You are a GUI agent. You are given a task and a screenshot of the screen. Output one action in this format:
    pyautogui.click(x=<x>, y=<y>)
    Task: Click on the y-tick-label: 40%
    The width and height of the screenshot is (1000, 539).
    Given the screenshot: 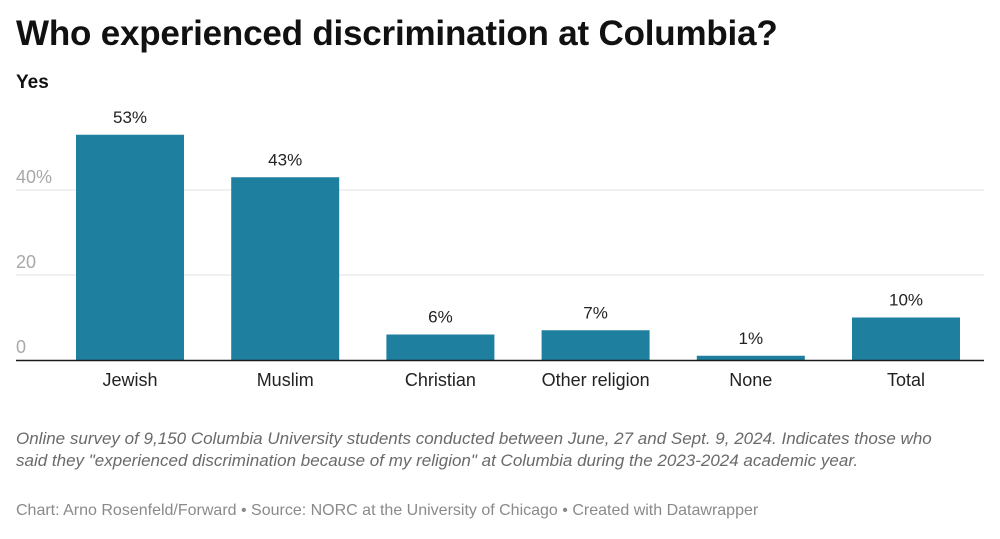 What is the action you would take?
    pyautogui.click(x=34, y=177)
    